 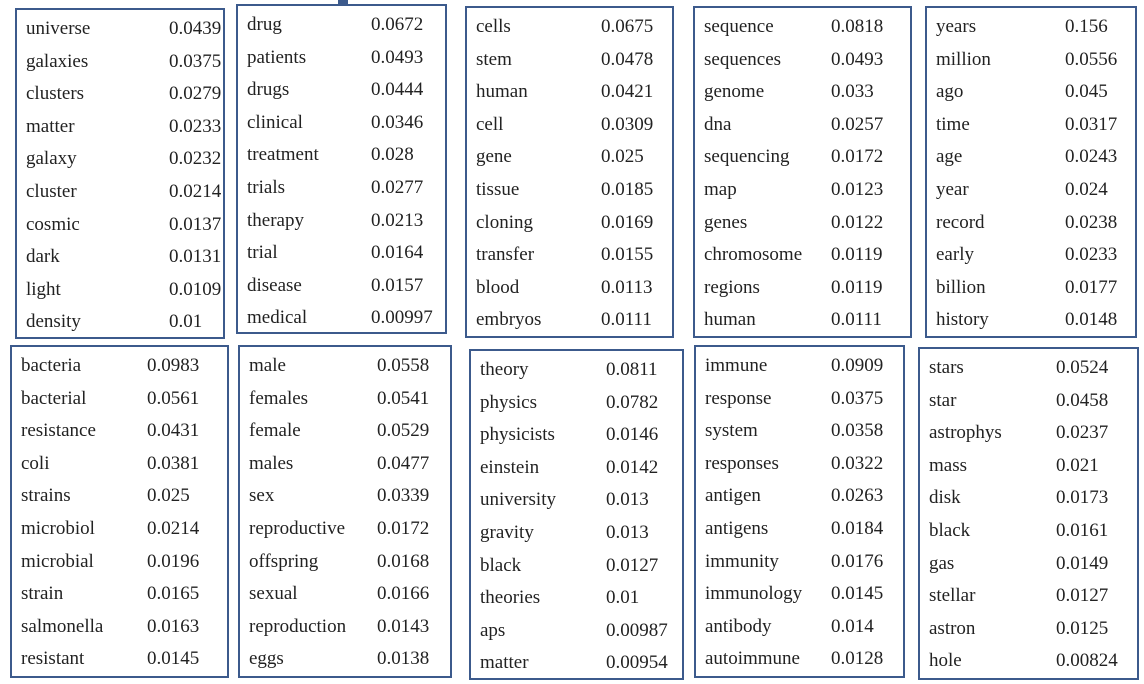 I want to click on topic-word: matter, so click(x=504, y=663).